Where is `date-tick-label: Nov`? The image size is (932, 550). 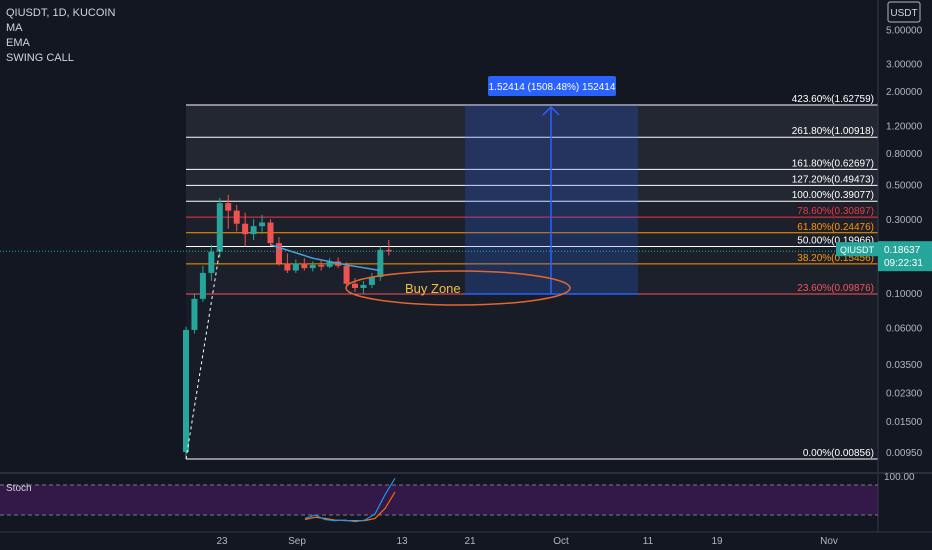
date-tick-label: Nov is located at coordinates (829, 541).